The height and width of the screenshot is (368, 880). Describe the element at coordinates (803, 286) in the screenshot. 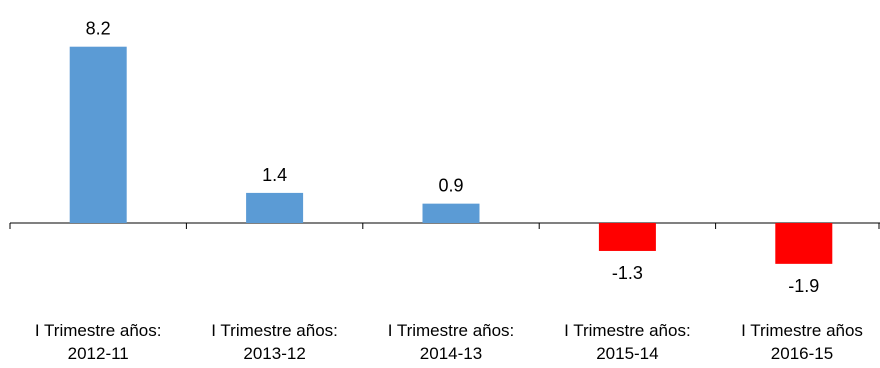

I see `data-label: -1.9` at that location.